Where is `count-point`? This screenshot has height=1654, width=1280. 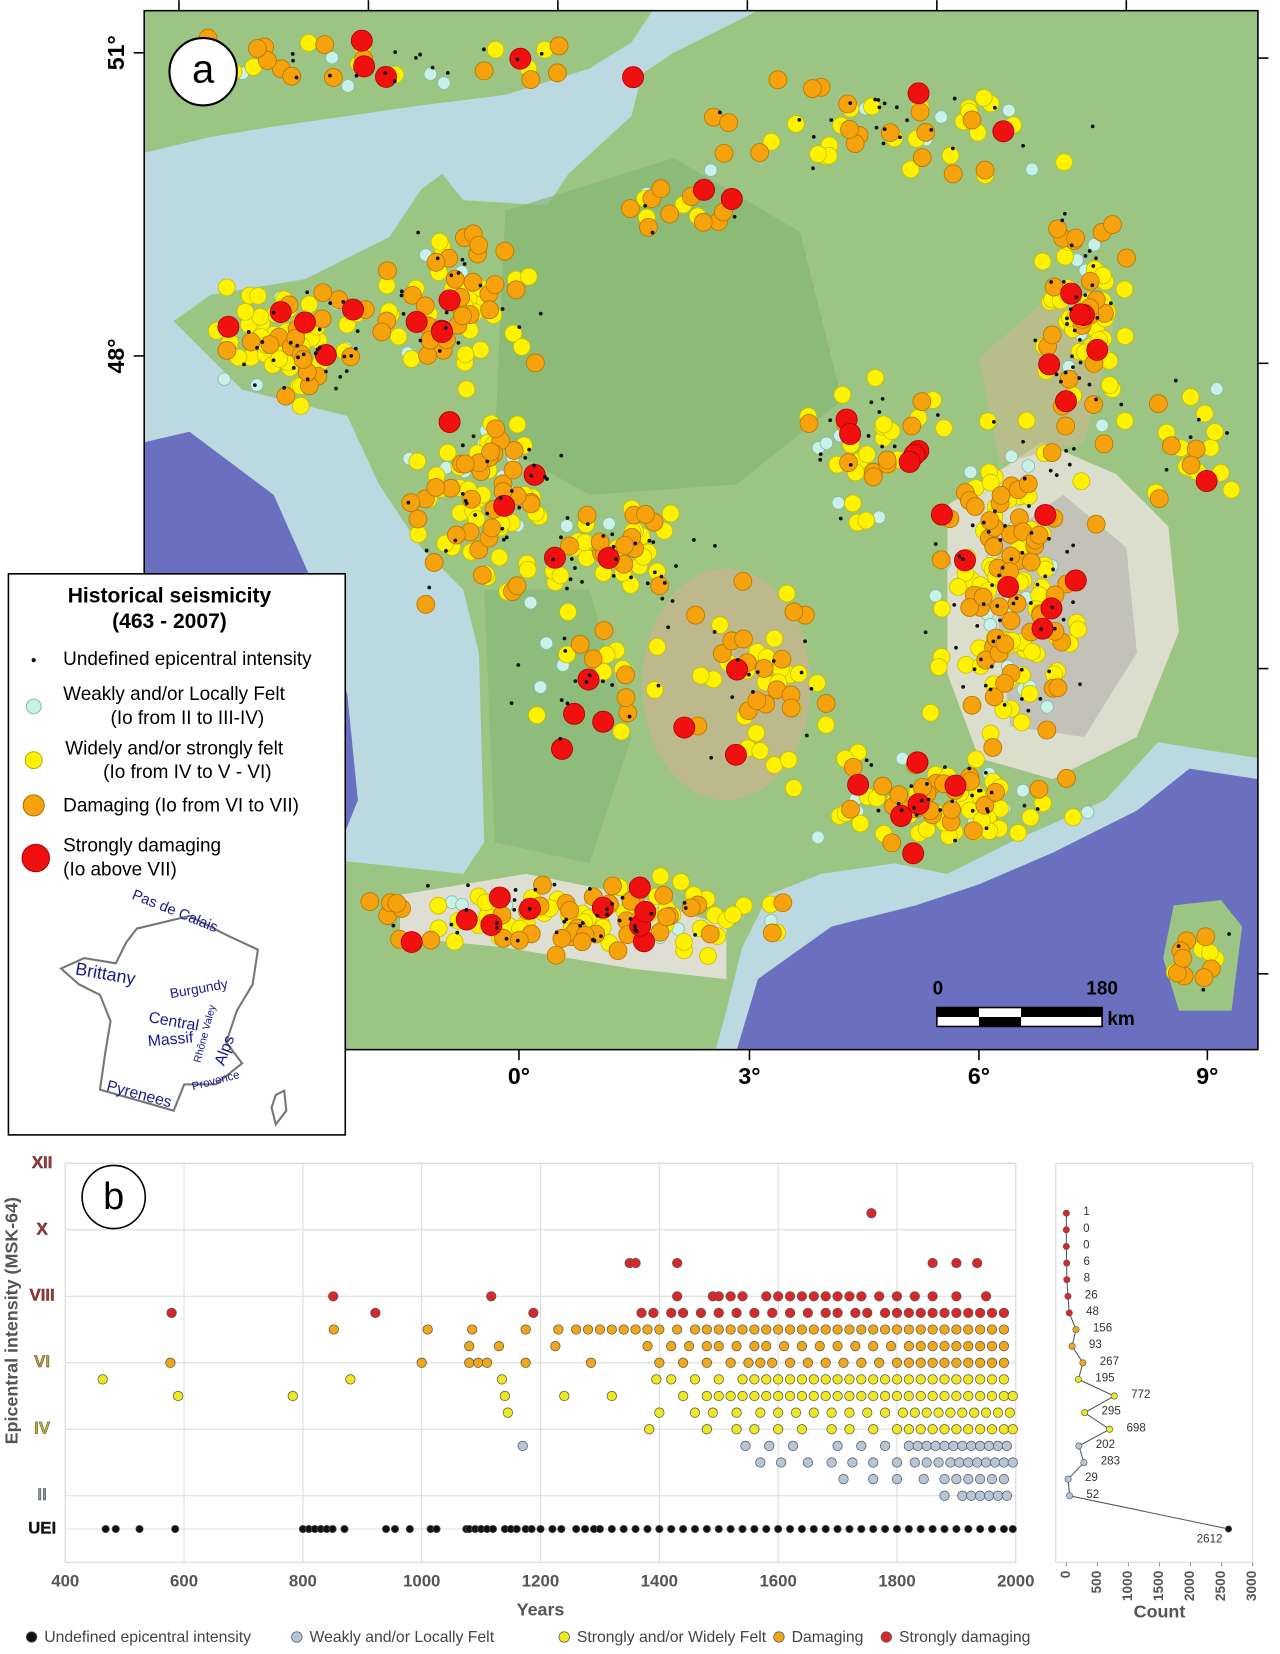
count-point is located at coordinates (1066, 1230).